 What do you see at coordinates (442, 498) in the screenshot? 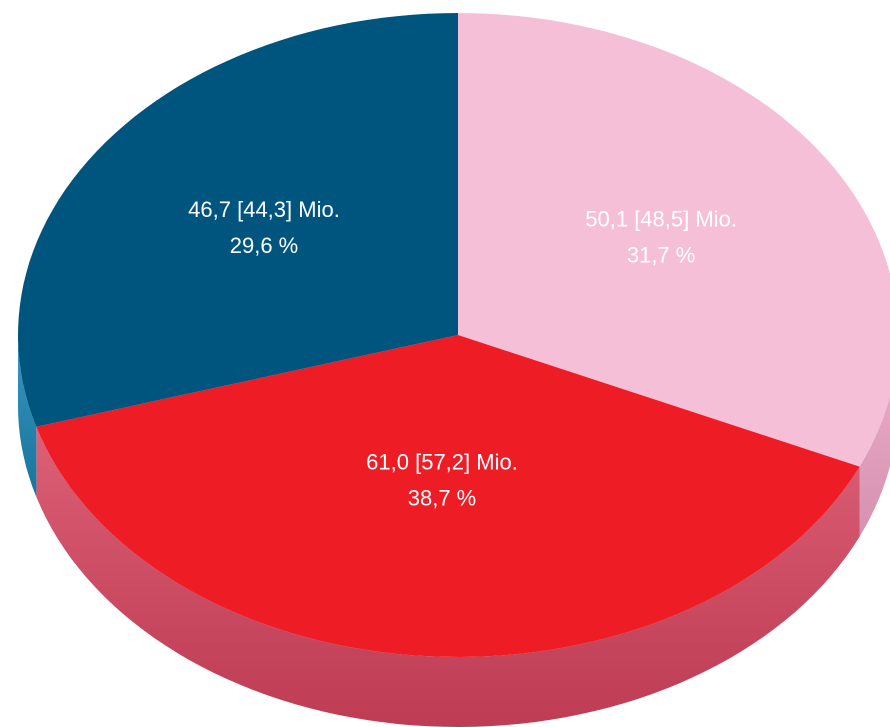
I see `slice-percent-label: 38,7 %` at bounding box center [442, 498].